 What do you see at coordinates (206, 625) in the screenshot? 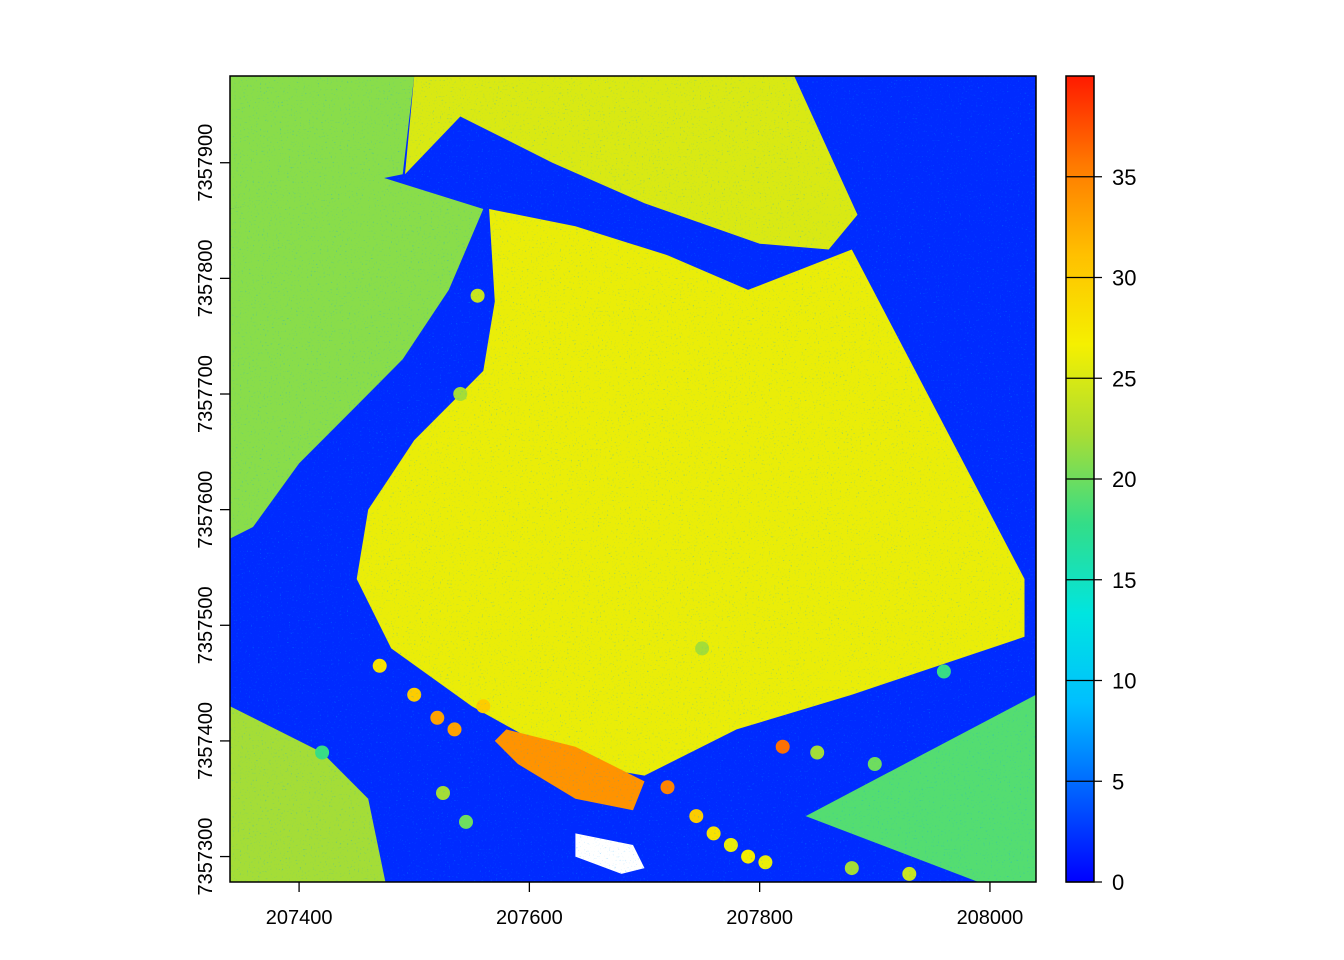
I see `y-tick-label: 7357500` at bounding box center [206, 625].